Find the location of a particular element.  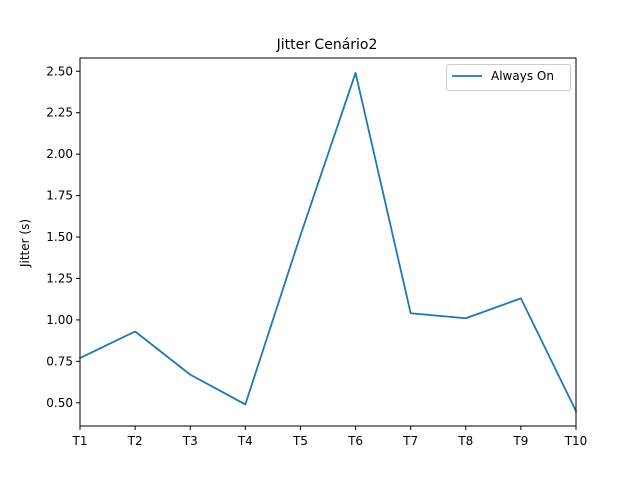

x-tick-label-t2: T2 is located at coordinates (135, 441).